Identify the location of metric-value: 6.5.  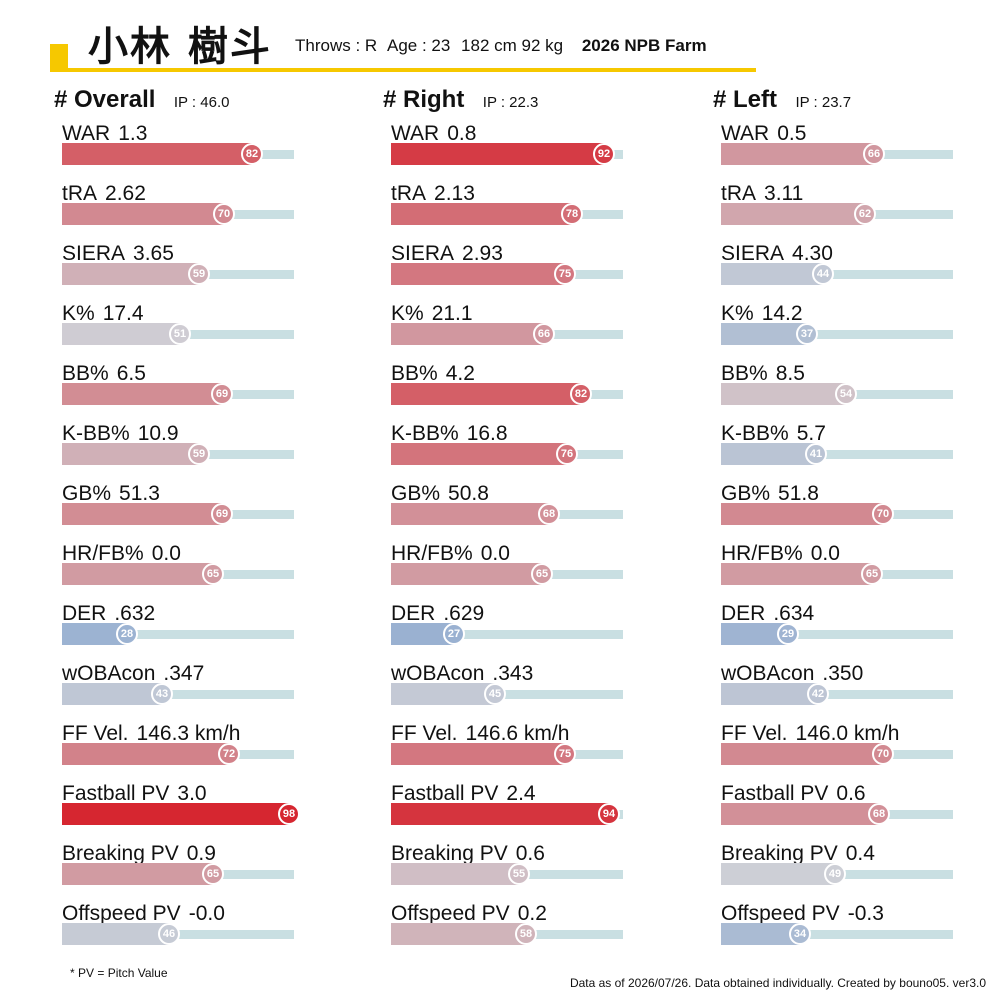
(131, 373).